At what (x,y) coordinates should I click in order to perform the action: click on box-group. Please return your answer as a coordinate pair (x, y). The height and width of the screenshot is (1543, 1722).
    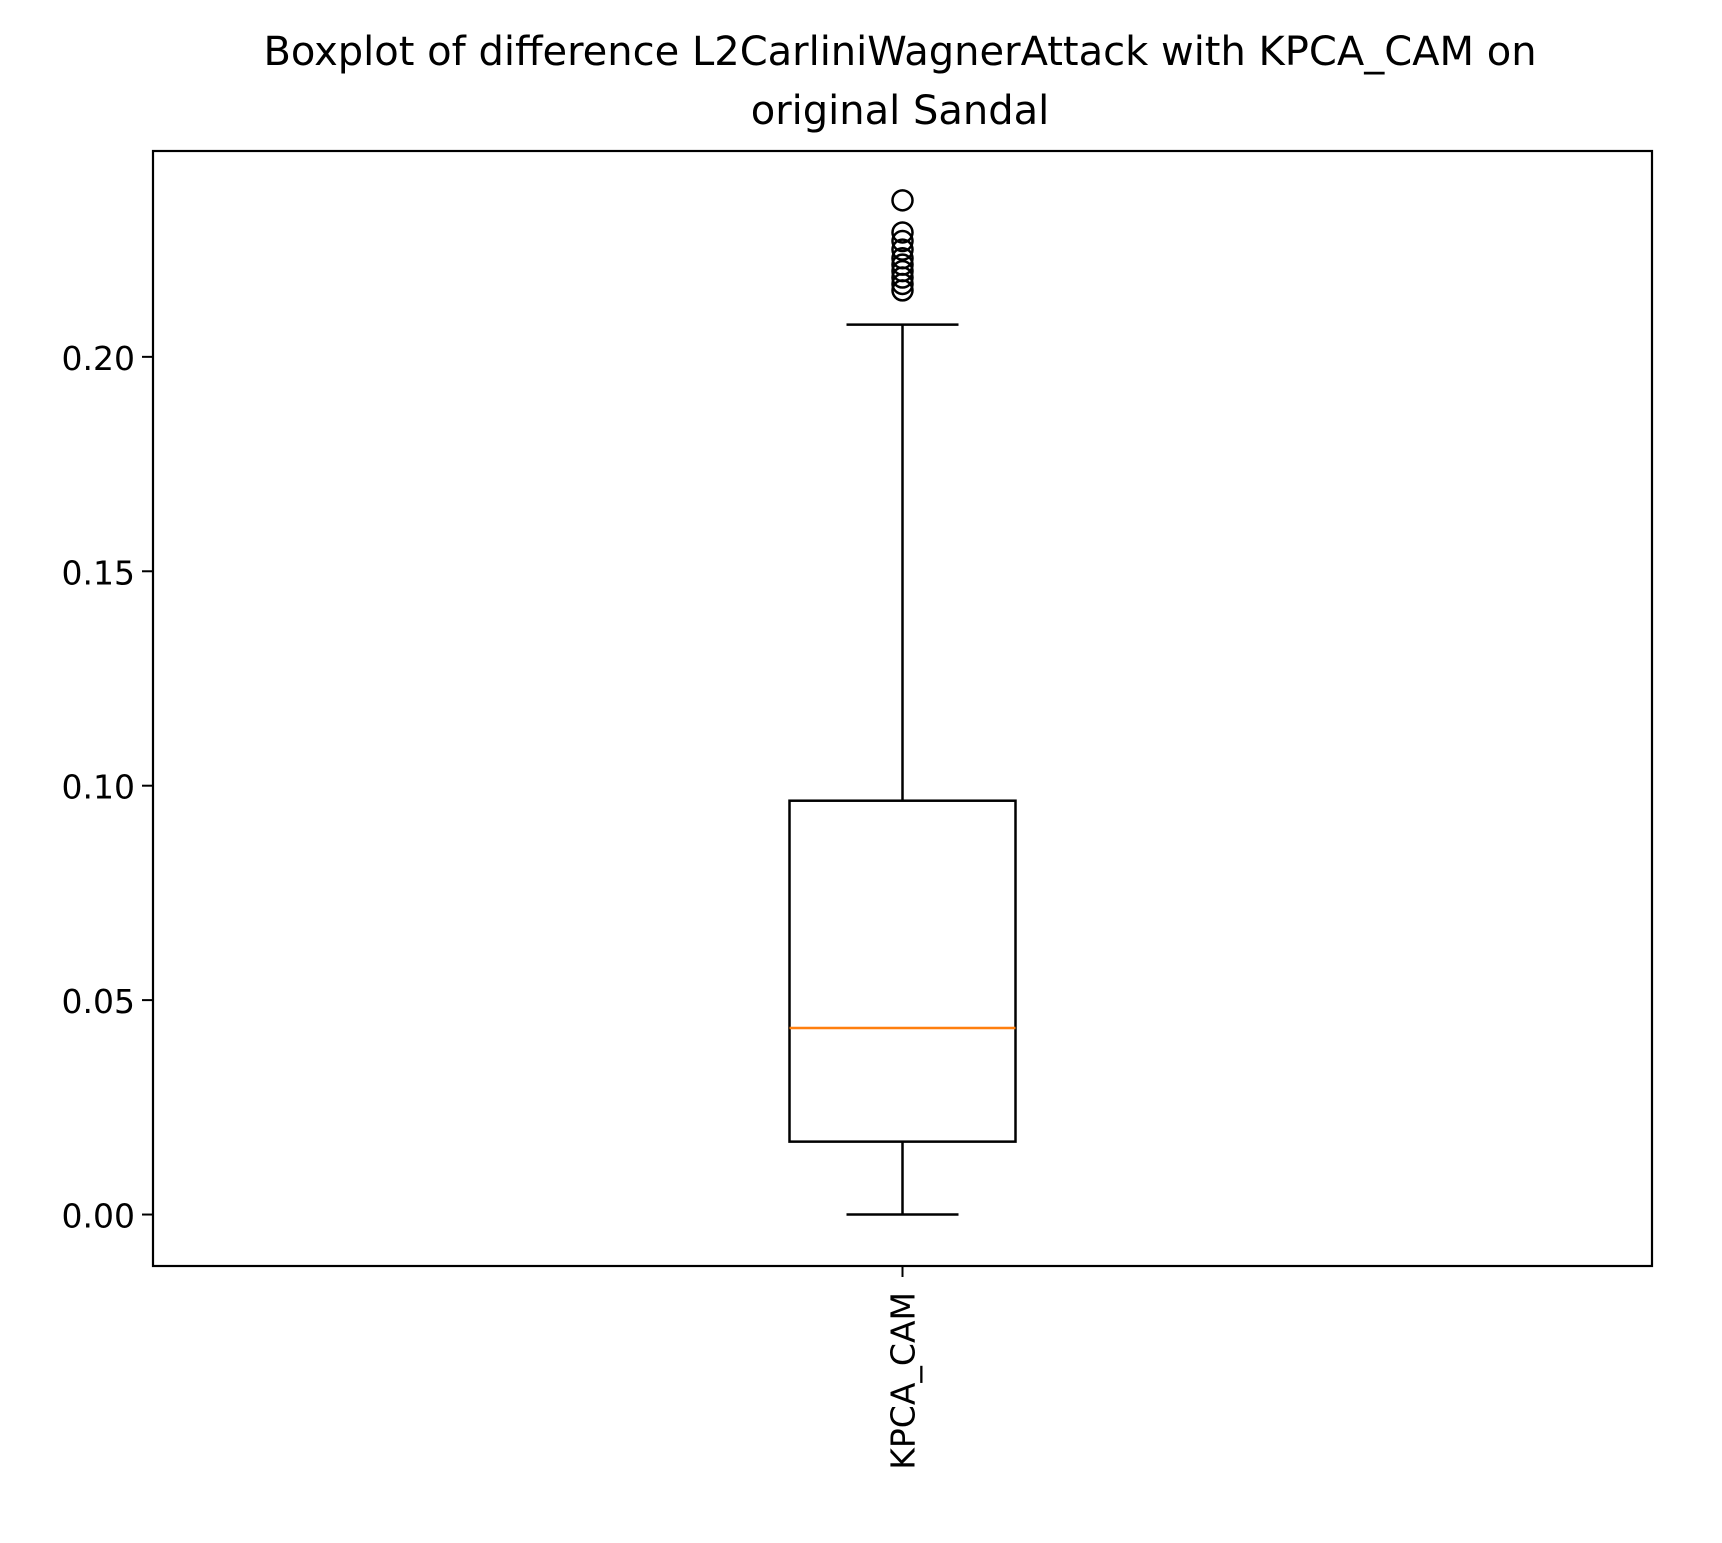
    Looking at the image, I should click on (902, 702).